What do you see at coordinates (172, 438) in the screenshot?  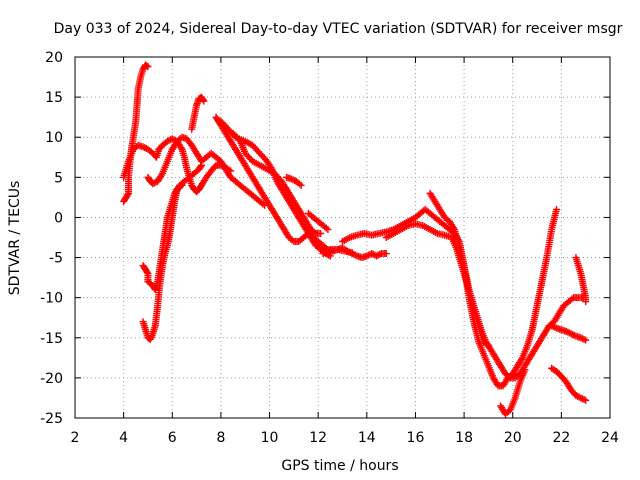 I see `x-tick-label: 6` at bounding box center [172, 438].